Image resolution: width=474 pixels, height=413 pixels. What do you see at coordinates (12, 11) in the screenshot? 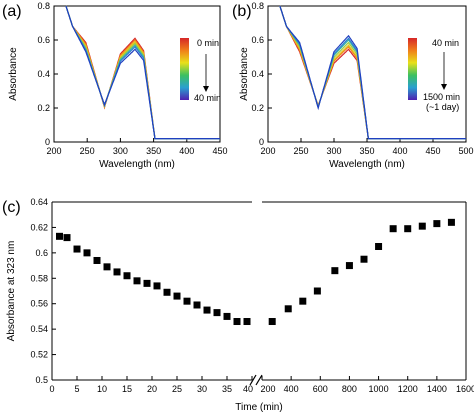
I see `panel-a-label: (a)` at bounding box center [12, 11].